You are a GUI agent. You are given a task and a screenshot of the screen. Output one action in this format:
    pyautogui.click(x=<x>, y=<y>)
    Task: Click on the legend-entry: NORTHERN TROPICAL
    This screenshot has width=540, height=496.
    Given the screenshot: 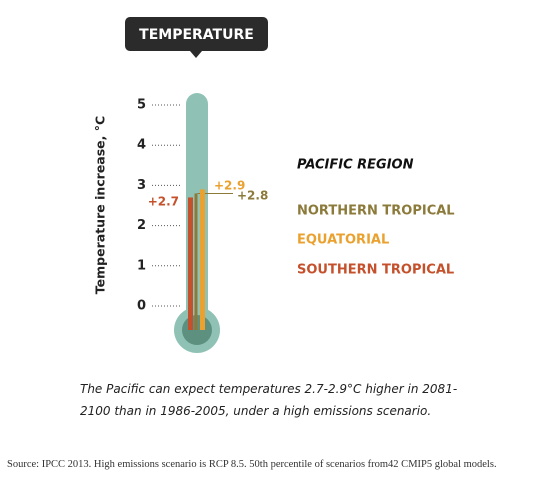 What is the action you would take?
    pyautogui.click(x=376, y=211)
    